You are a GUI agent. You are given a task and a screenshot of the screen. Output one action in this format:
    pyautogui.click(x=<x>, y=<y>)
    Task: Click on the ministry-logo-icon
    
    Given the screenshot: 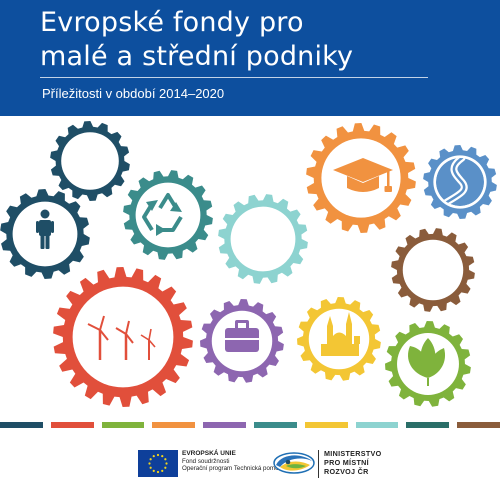 What is the action you would take?
    pyautogui.click(x=294, y=463)
    